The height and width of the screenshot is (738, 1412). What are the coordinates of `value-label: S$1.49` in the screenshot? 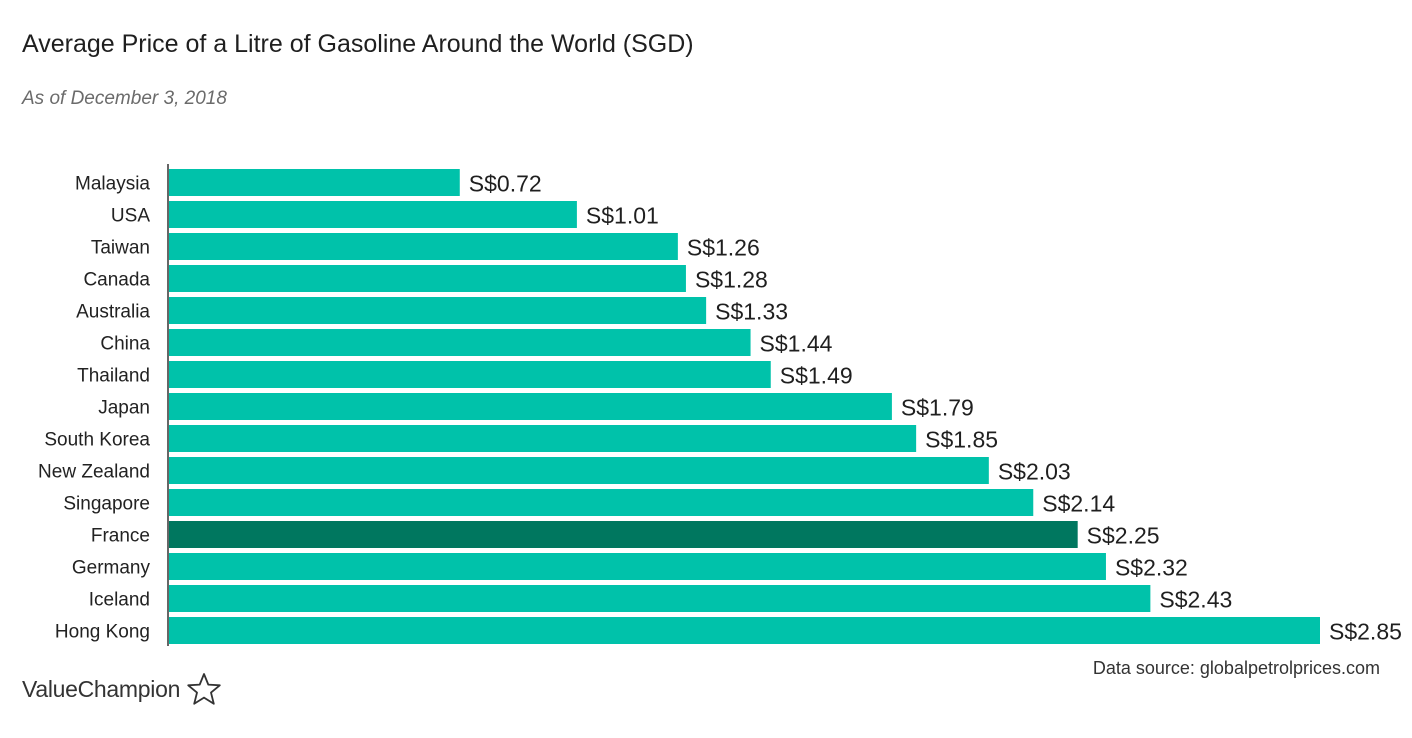 It's located at (816, 376).